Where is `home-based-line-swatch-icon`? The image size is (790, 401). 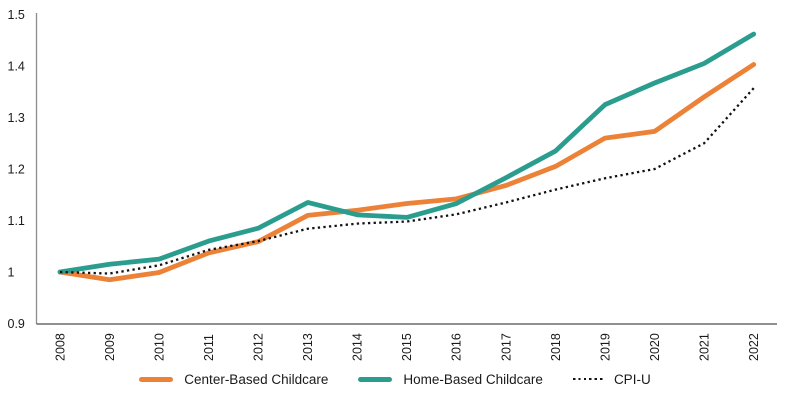 home-based-line-swatch-icon is located at coordinates (375, 379).